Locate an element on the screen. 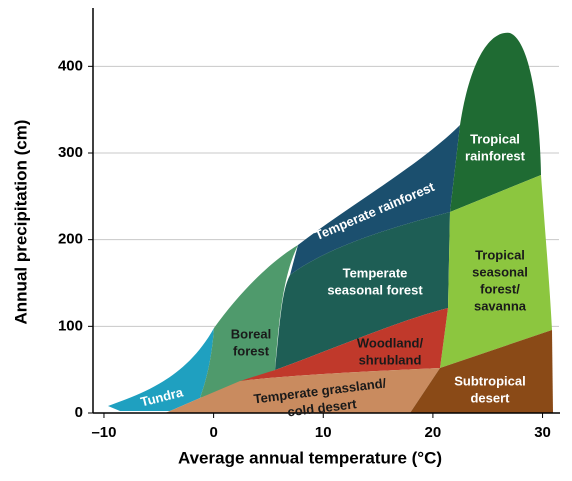 The width and height of the screenshot is (572, 481). region-label: Subtropical is located at coordinates (490, 380).